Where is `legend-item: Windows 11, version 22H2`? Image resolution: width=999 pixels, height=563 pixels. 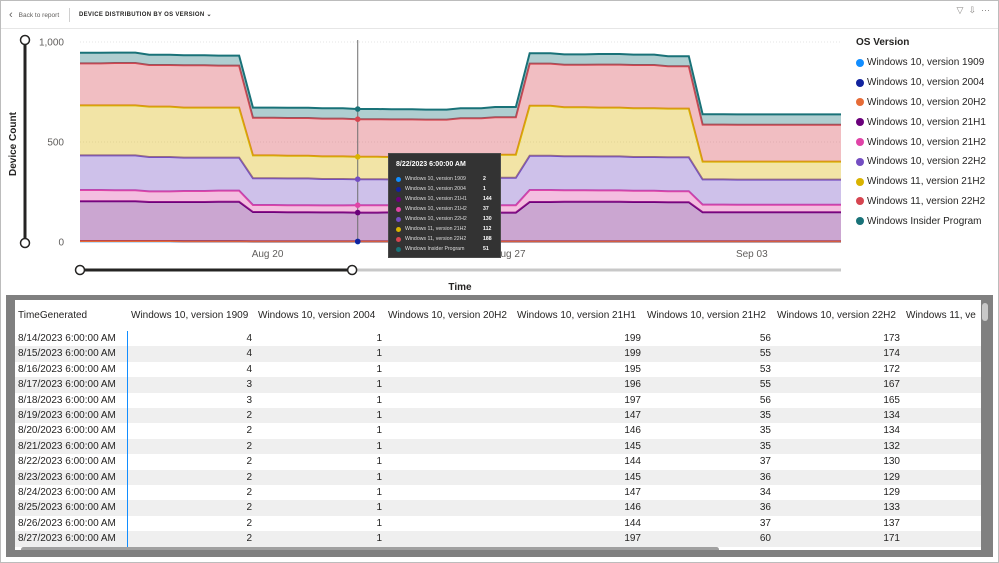
legend-item: Windows 11, version 22H2 is located at coordinates (926, 202).